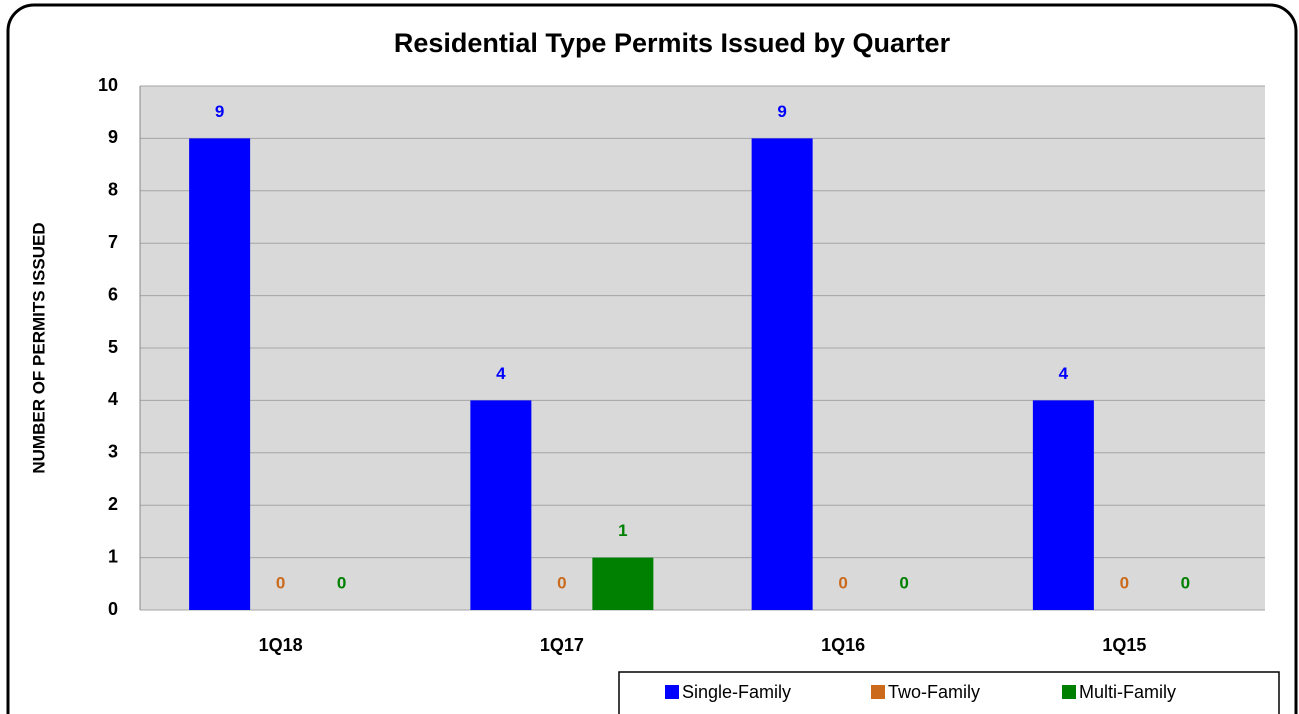 The height and width of the screenshot is (714, 1299). Describe the element at coordinates (113, 609) in the screenshot. I see `y-tick-label: 0` at that location.